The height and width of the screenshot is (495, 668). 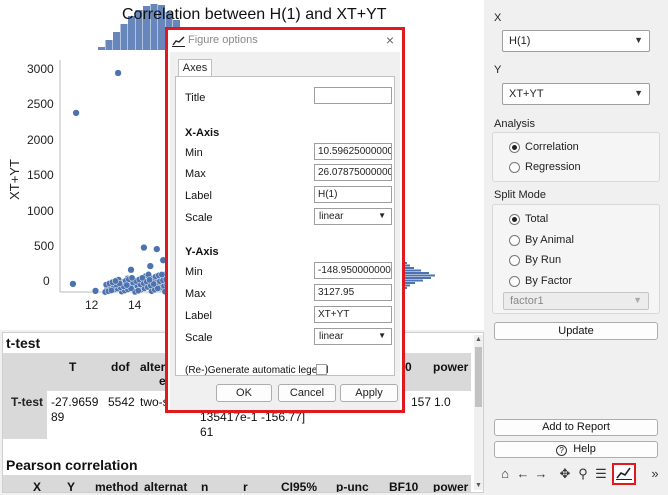 What do you see at coordinates (552, 147) in the screenshot?
I see `radio-label: Correlation` at bounding box center [552, 147].